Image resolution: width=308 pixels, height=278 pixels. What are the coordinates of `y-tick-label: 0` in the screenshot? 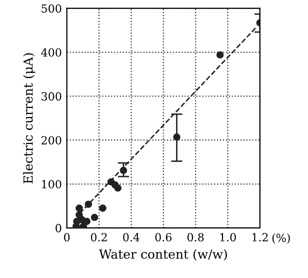 It's located at (59, 228).